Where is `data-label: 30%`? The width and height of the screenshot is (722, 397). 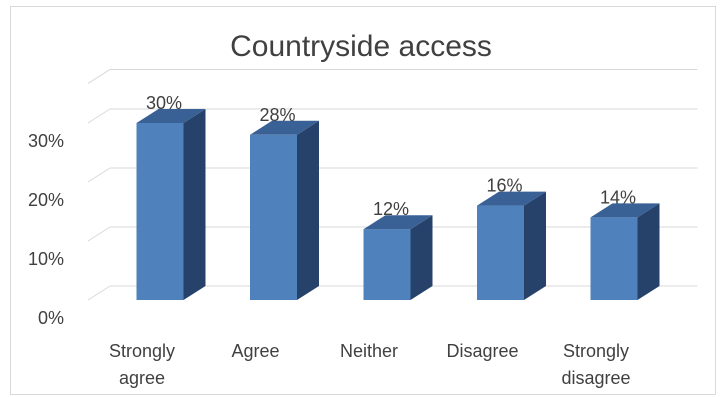
data-label: 30% is located at coordinates (164, 103).